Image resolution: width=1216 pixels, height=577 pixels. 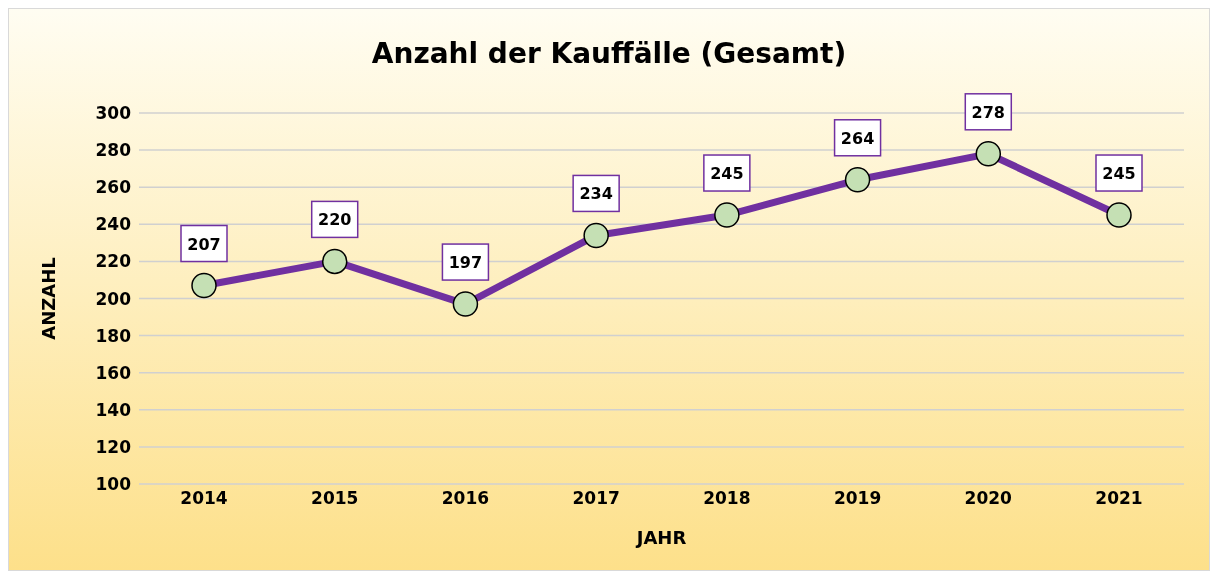 I want to click on data-label: 220, so click(x=335, y=220).